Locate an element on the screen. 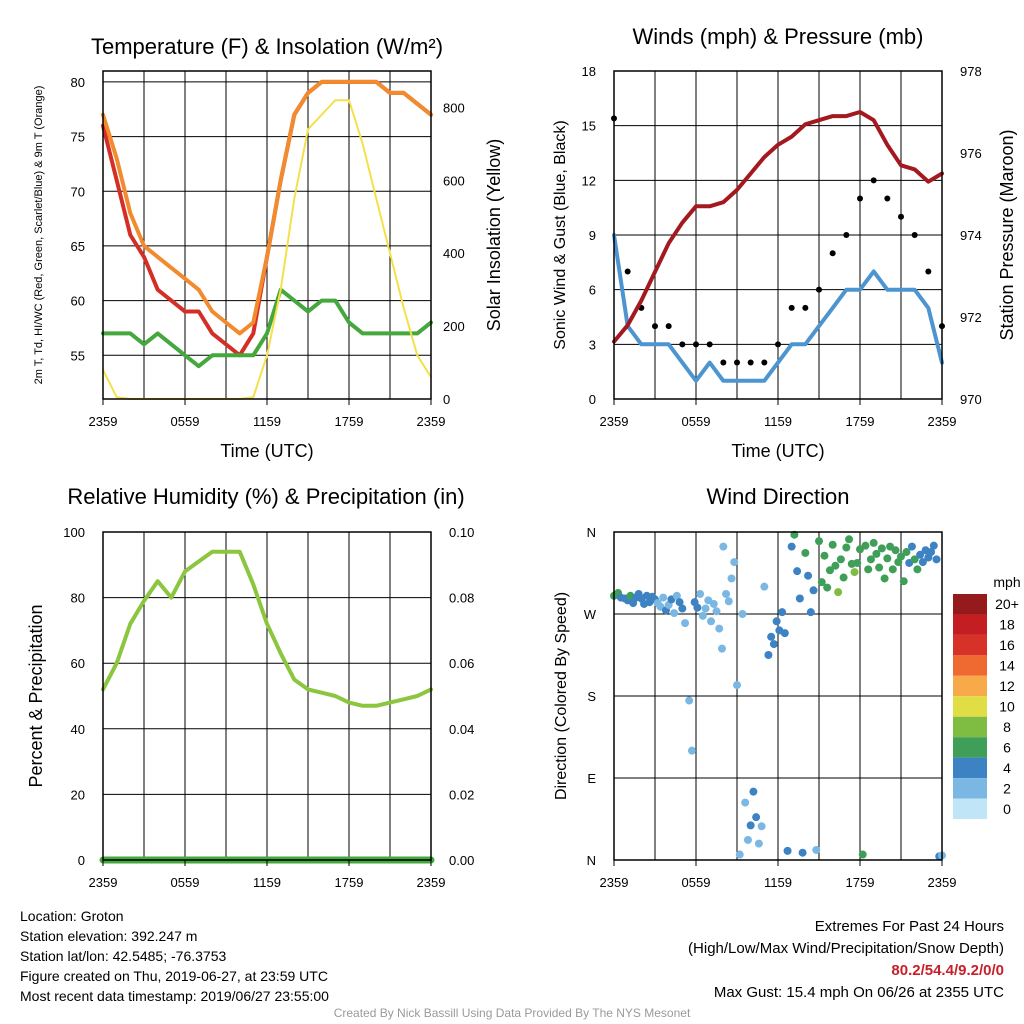  temp-y-tick-label: 80 is located at coordinates (78, 82).